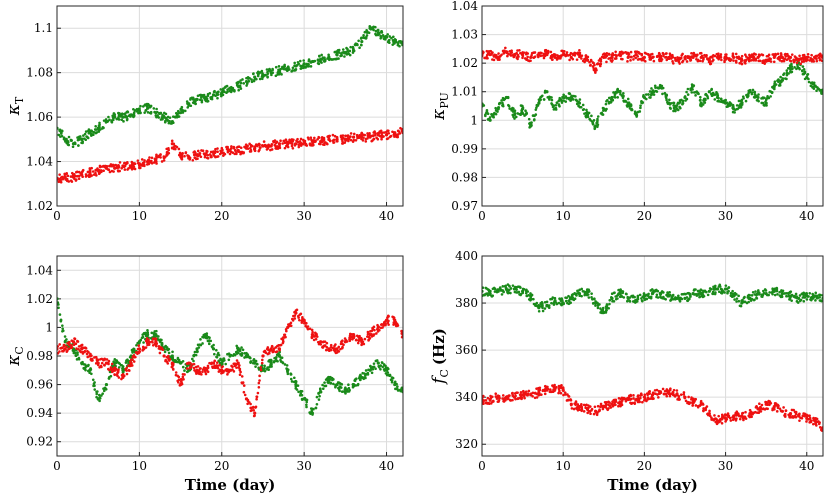  I want to click on y-label-subscript: T, so click(19, 100).